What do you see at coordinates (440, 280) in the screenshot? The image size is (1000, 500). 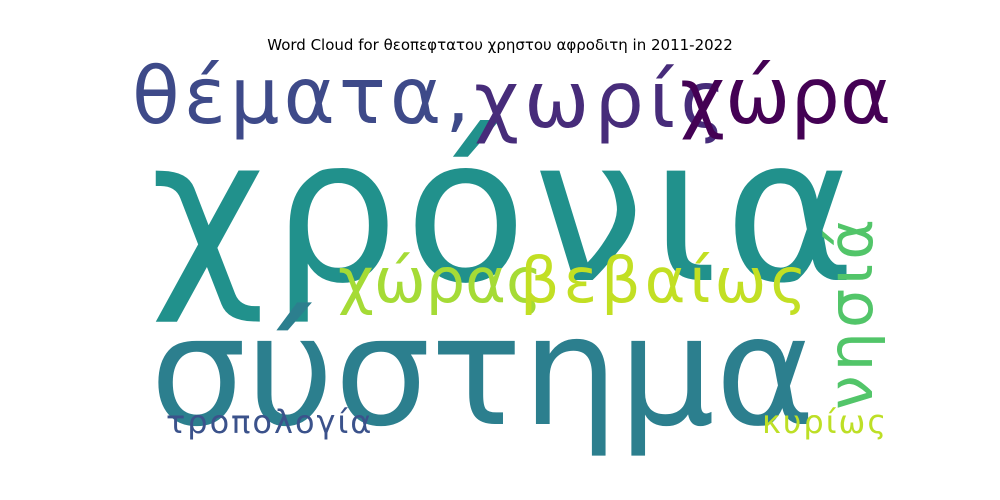 I see `word-xwras: χώρας` at bounding box center [440, 280].